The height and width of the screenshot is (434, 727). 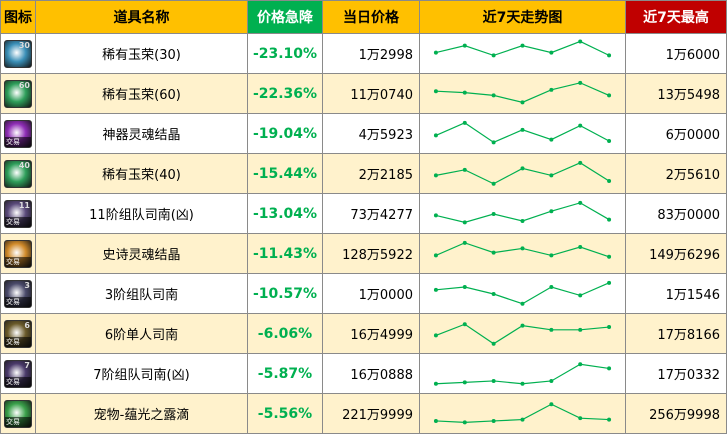 What do you see at coordinates (676, 374) in the screenshot?
I see `max-price-7d: 17万0332` at bounding box center [676, 374].